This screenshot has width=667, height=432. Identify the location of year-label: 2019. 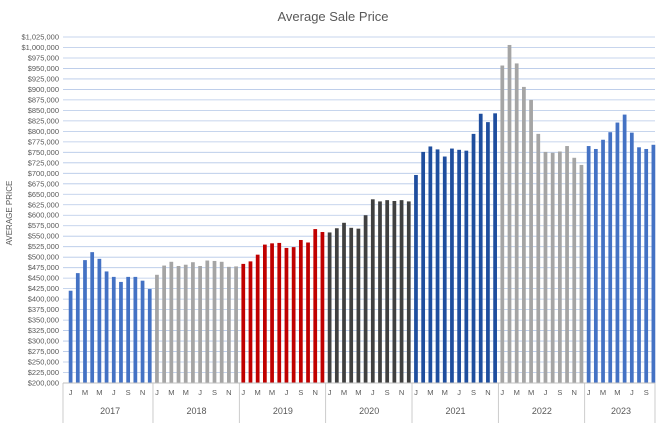
(283, 411).